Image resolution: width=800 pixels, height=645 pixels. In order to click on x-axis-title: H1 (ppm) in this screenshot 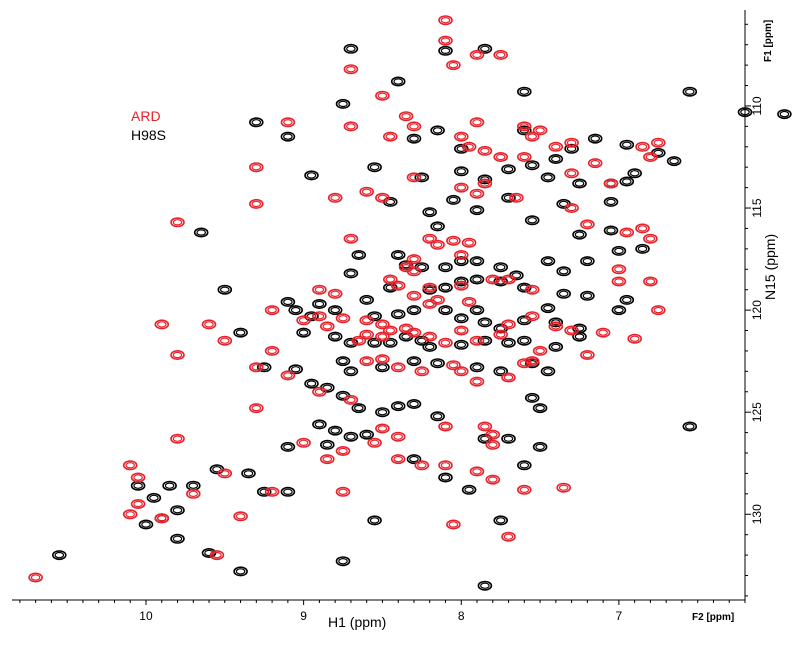, I will do `click(357, 622)`.